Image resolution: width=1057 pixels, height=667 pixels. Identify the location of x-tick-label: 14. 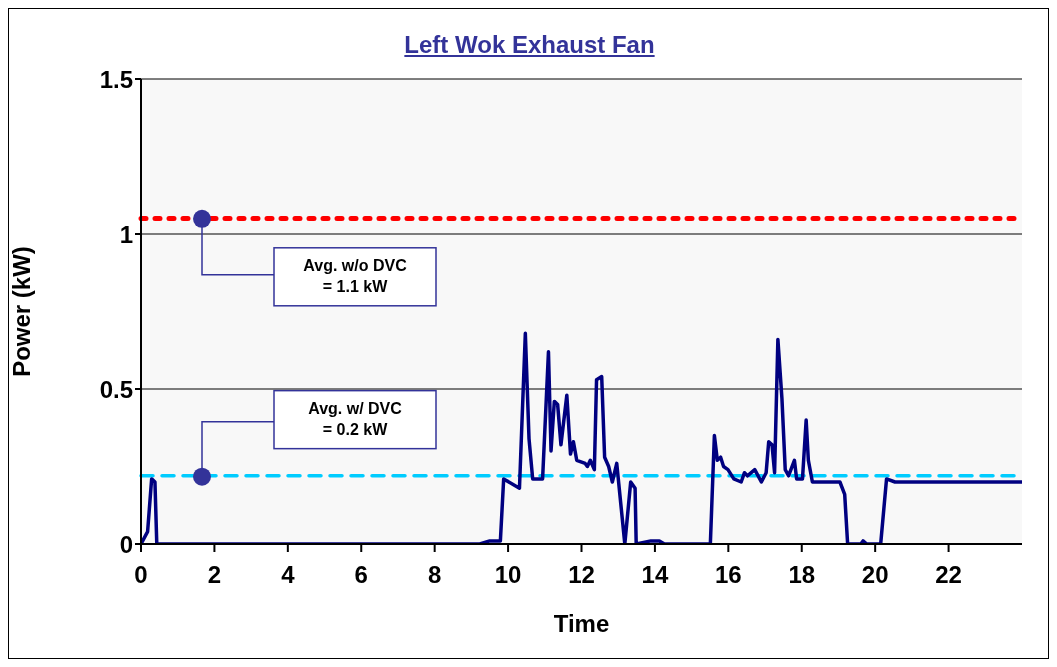
(655, 575).